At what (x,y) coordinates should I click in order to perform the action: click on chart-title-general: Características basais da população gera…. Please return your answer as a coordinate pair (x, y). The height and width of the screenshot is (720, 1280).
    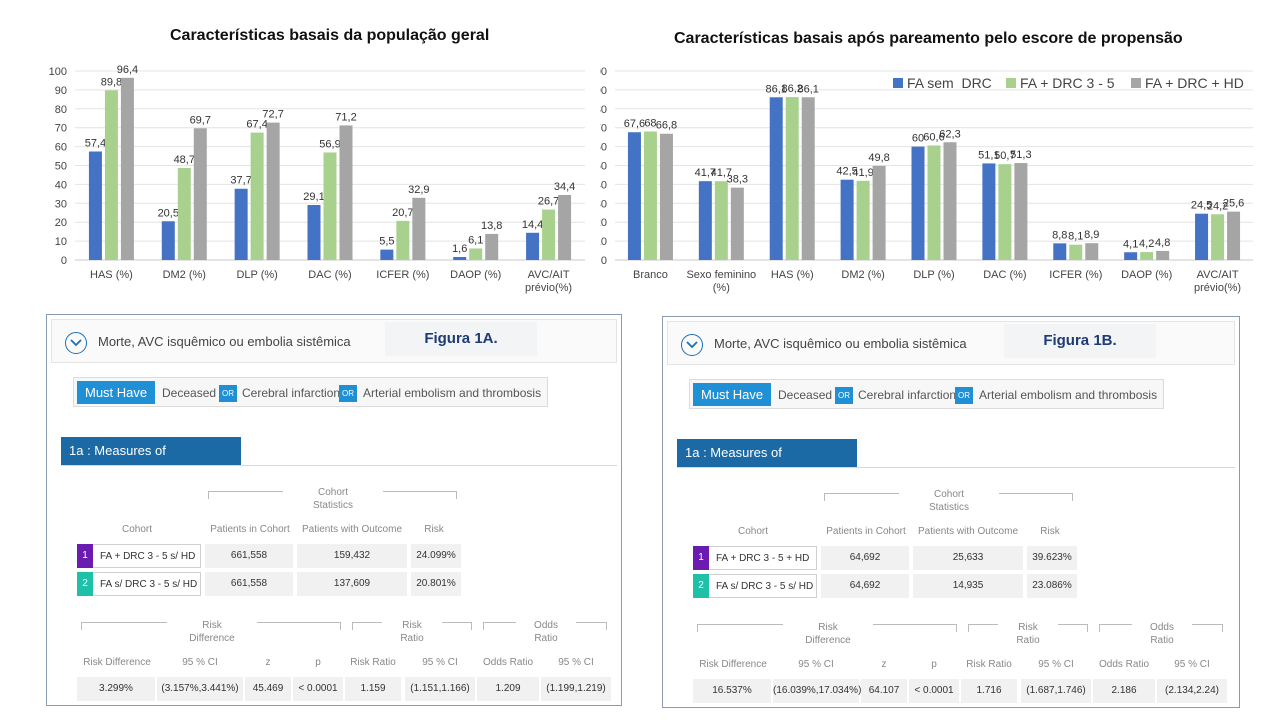
    Looking at the image, I should click on (330, 35).